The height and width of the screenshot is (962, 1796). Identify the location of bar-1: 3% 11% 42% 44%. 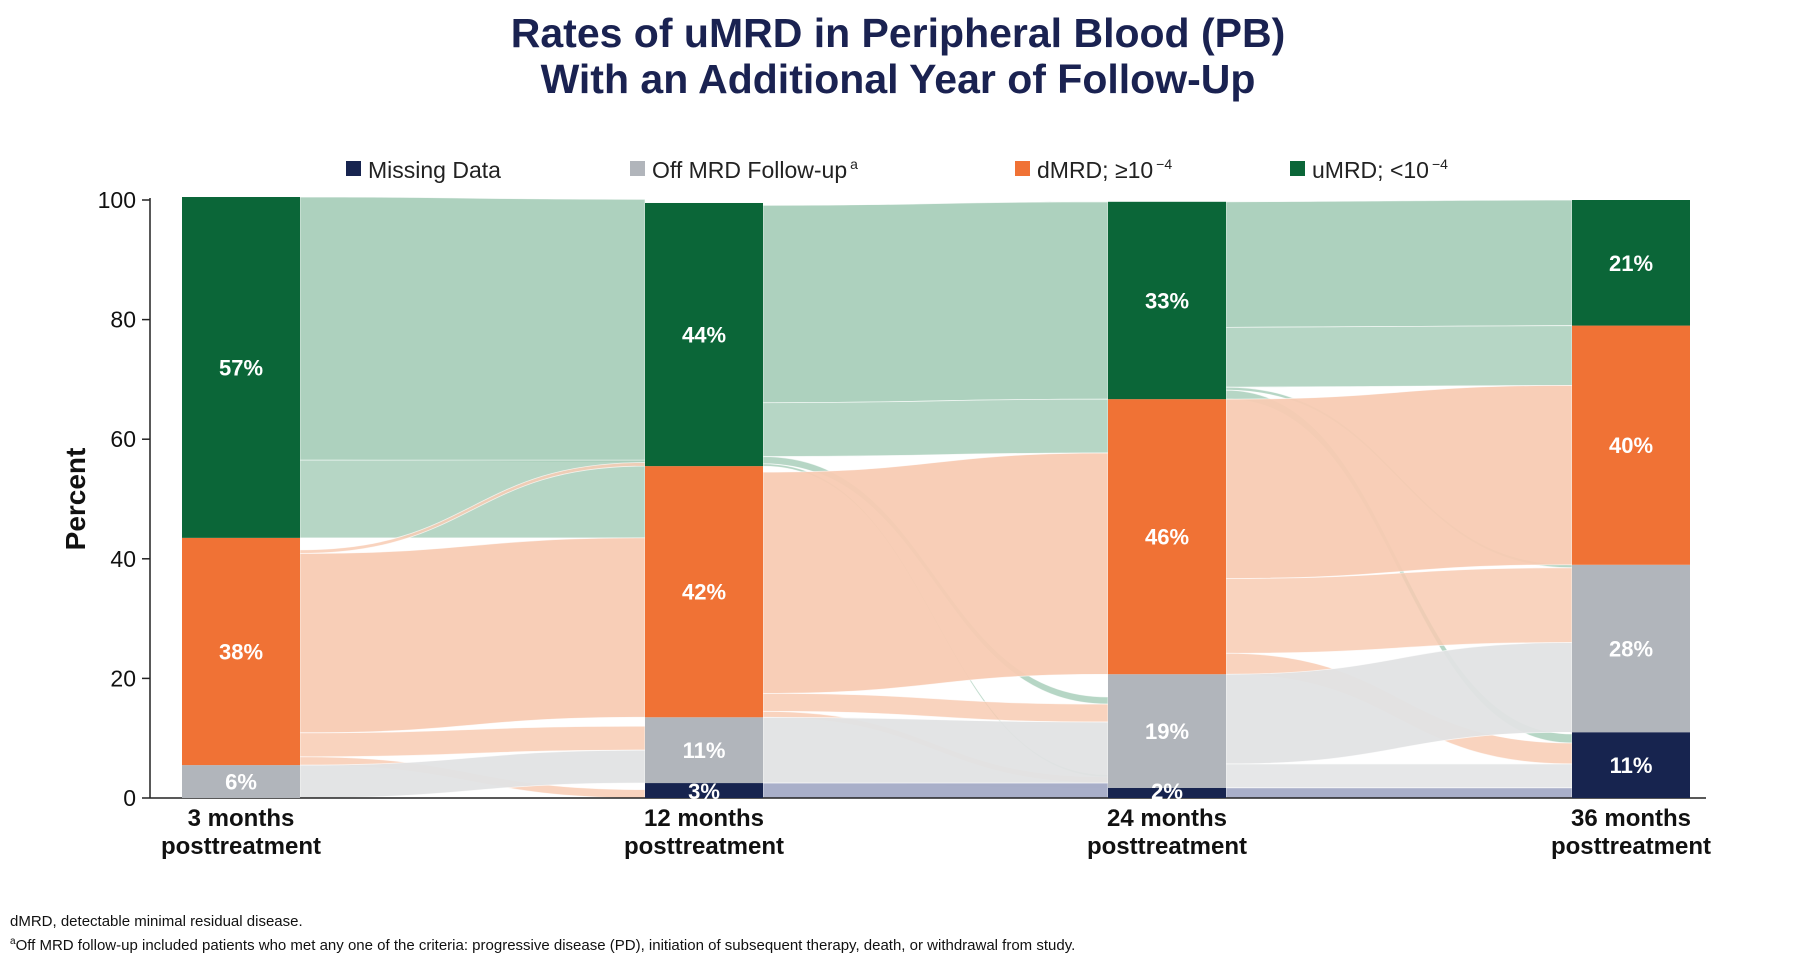
(704, 503).